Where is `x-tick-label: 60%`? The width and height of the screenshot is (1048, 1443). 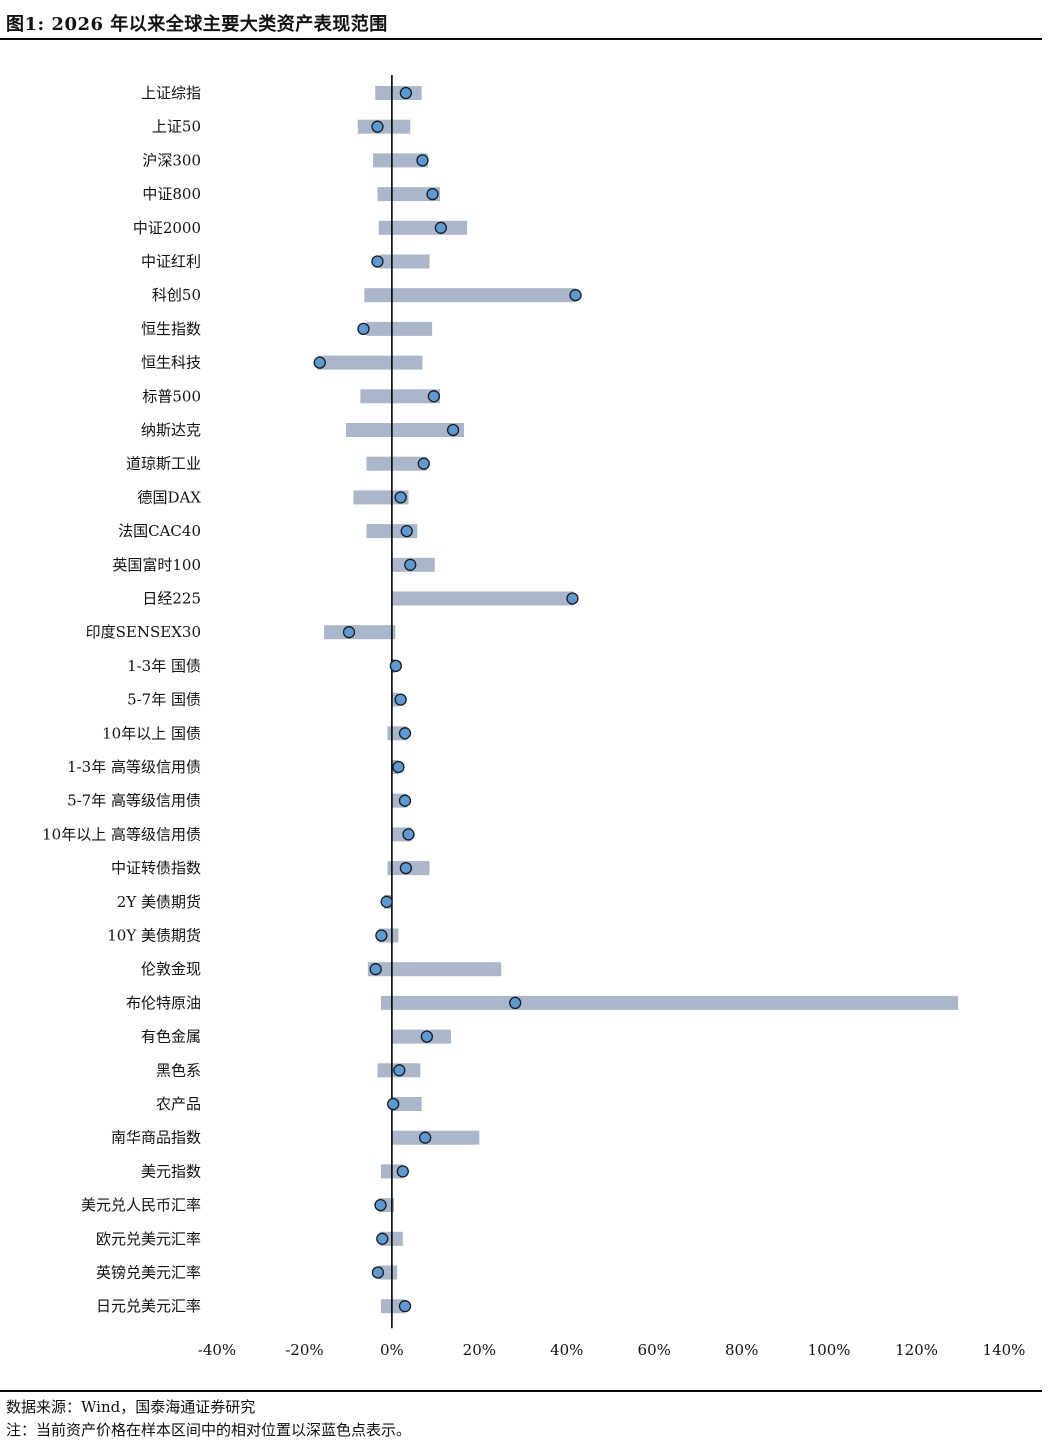 x-tick-label: 60% is located at coordinates (654, 1350).